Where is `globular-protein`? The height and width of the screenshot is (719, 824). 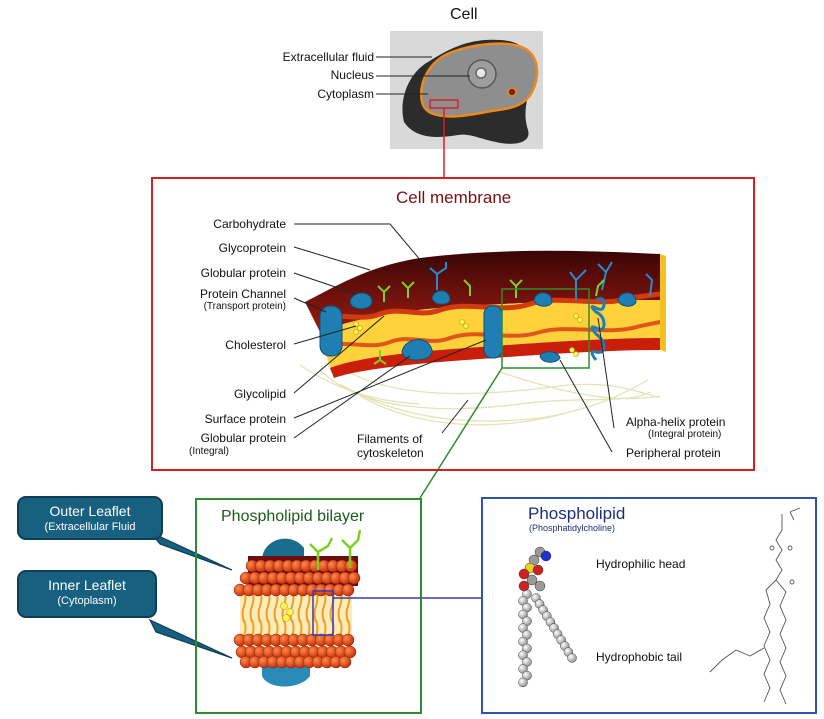
globular-protein is located at coordinates (361, 301).